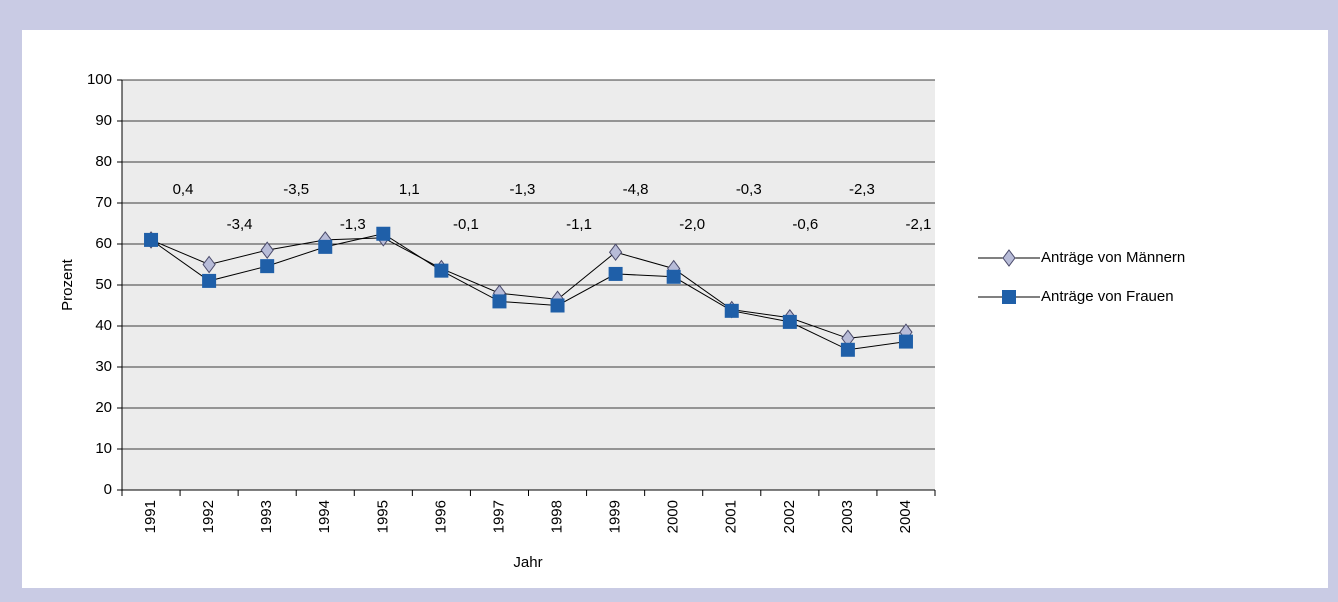  What do you see at coordinates (103, 243) in the screenshot?
I see `y-tick-label: 60` at bounding box center [103, 243].